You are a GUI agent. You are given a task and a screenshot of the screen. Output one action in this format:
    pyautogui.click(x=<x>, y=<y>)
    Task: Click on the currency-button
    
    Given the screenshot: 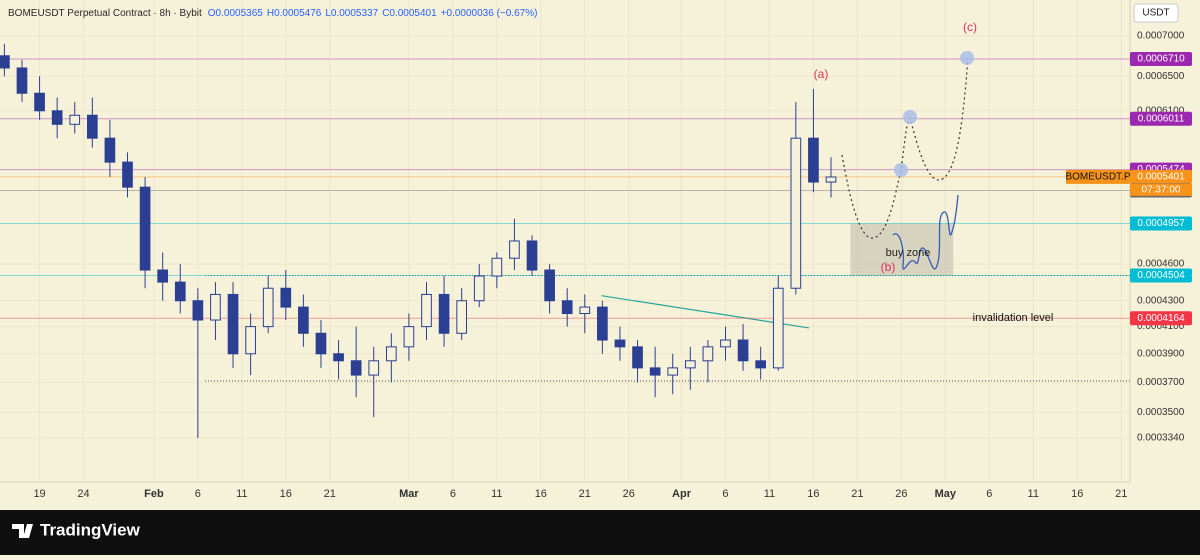 What is the action you would take?
    pyautogui.click(x=1156, y=13)
    